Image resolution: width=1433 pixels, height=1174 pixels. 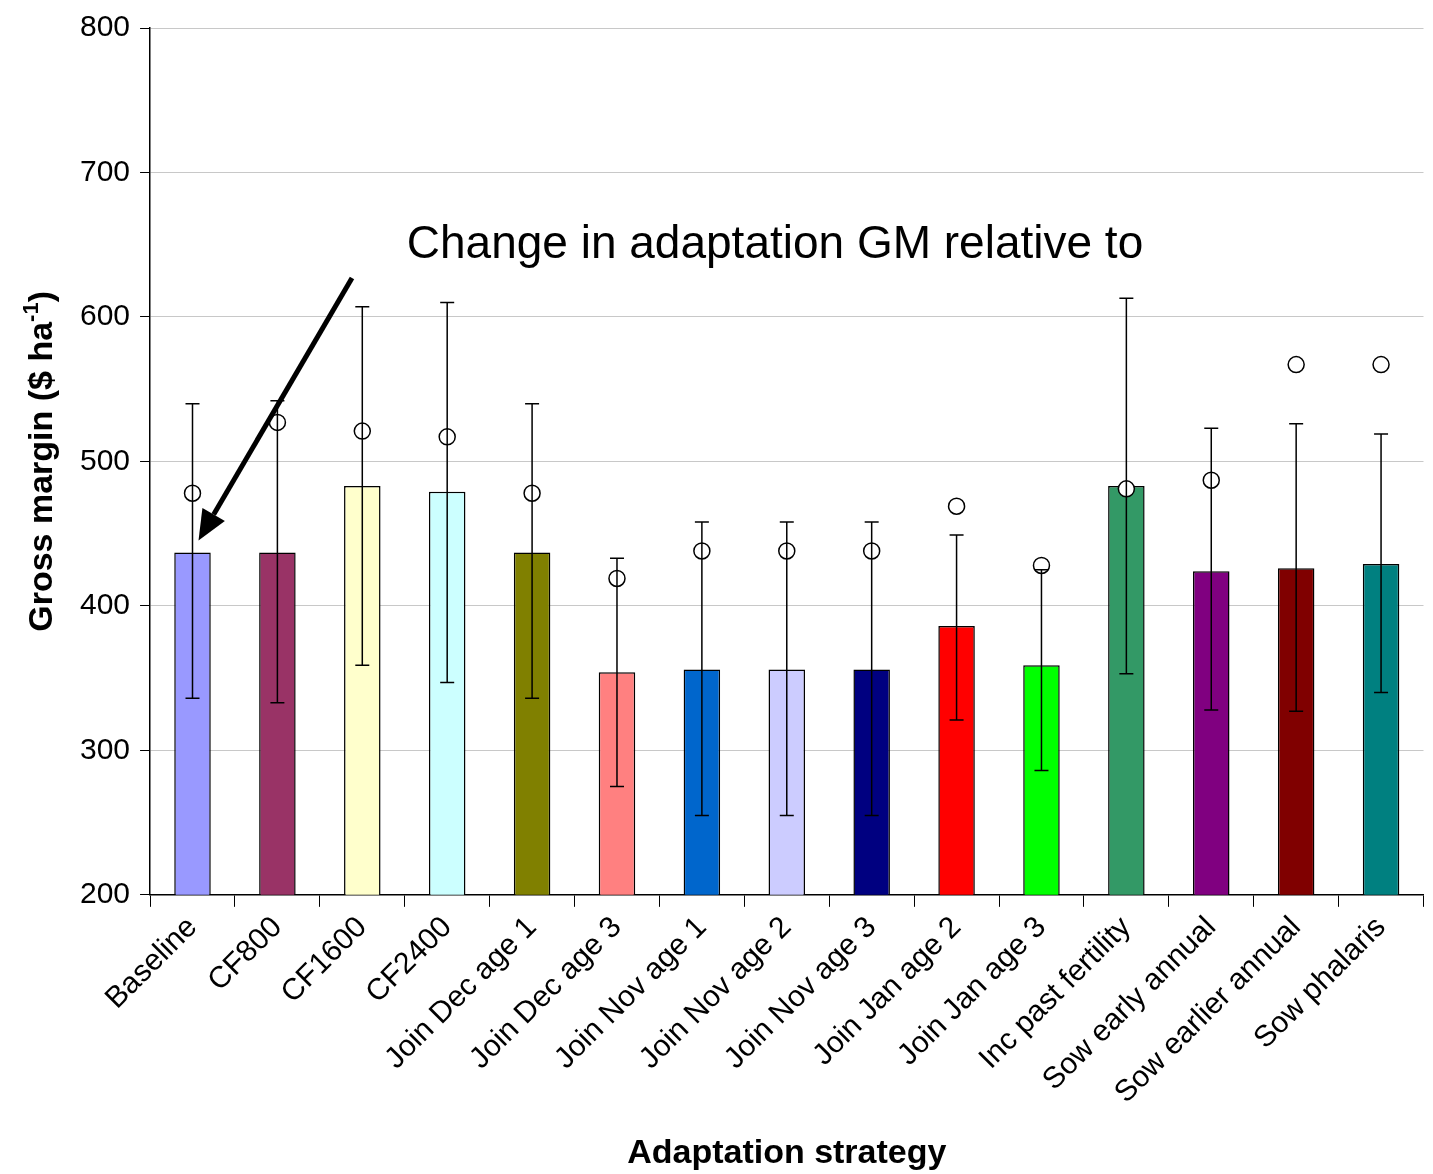 What do you see at coordinates (105, 459) in the screenshot?
I see `y-tick-label: 500` at bounding box center [105, 459].